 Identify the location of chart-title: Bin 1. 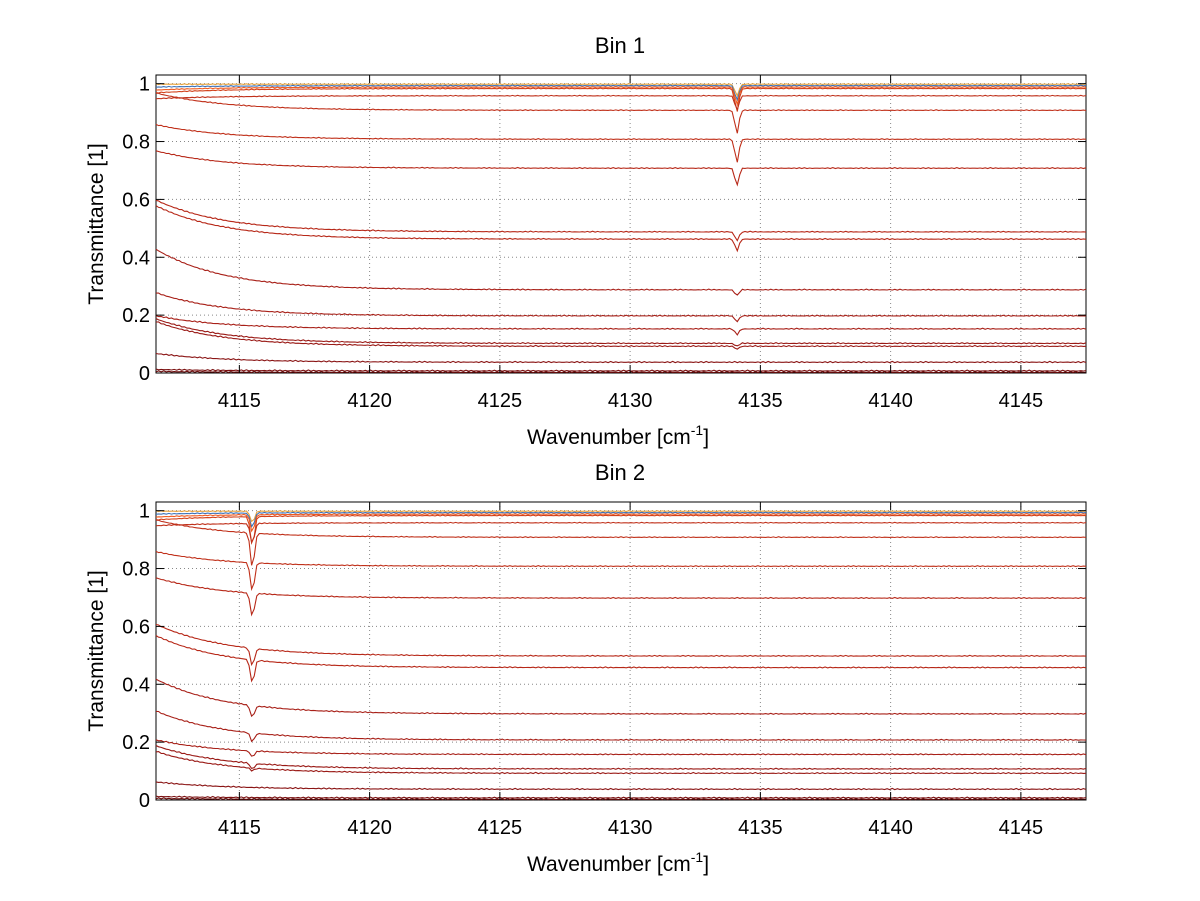
(620, 45).